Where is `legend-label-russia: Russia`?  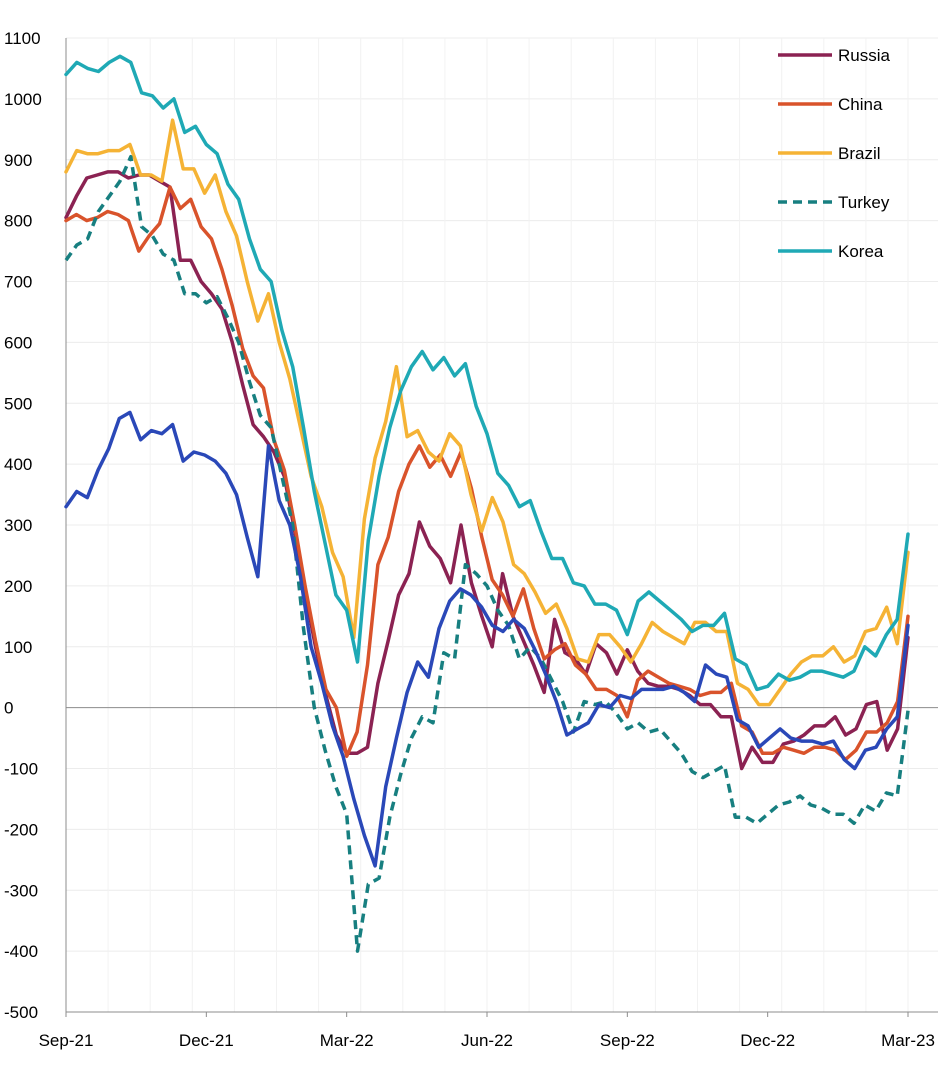
legend-label-russia: Russia is located at coordinates (864, 55).